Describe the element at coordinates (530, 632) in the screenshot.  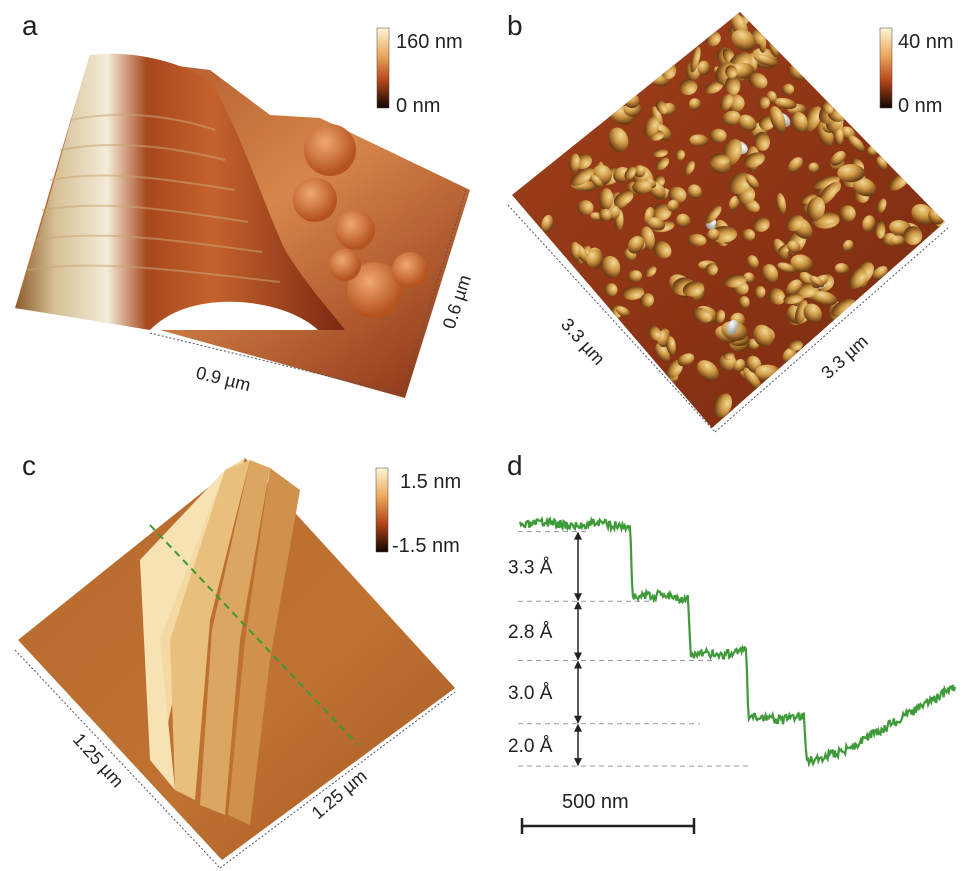
I see `panel-d-step-label: 2.8 Å` at that location.